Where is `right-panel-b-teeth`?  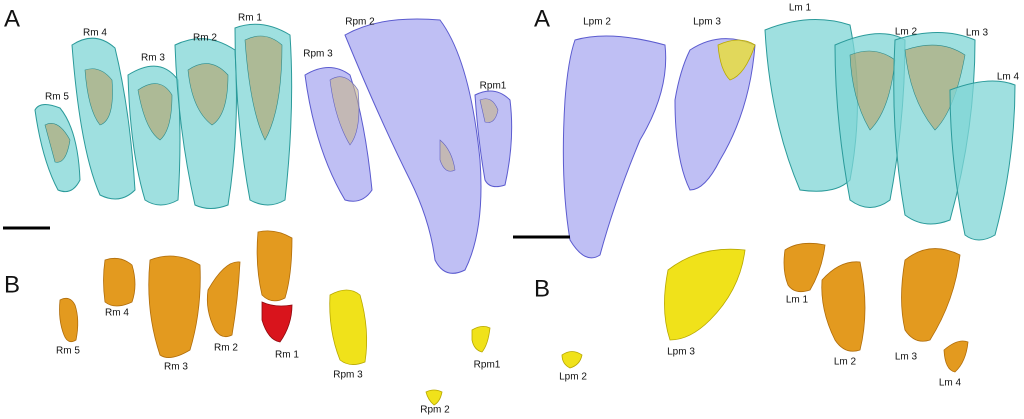 right-panel-b-teeth is located at coordinates (765, 307).